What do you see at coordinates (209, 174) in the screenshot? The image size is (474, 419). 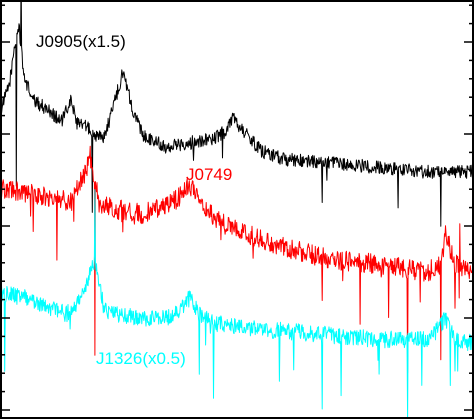 I see `series-label-j0749: J0749` at bounding box center [209, 174].